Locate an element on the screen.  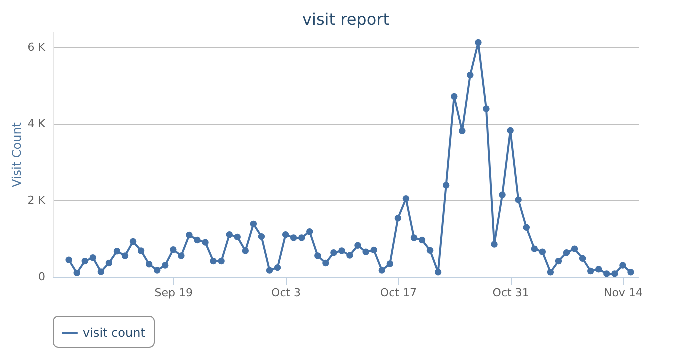
legend-label: visit count is located at coordinates (114, 333).